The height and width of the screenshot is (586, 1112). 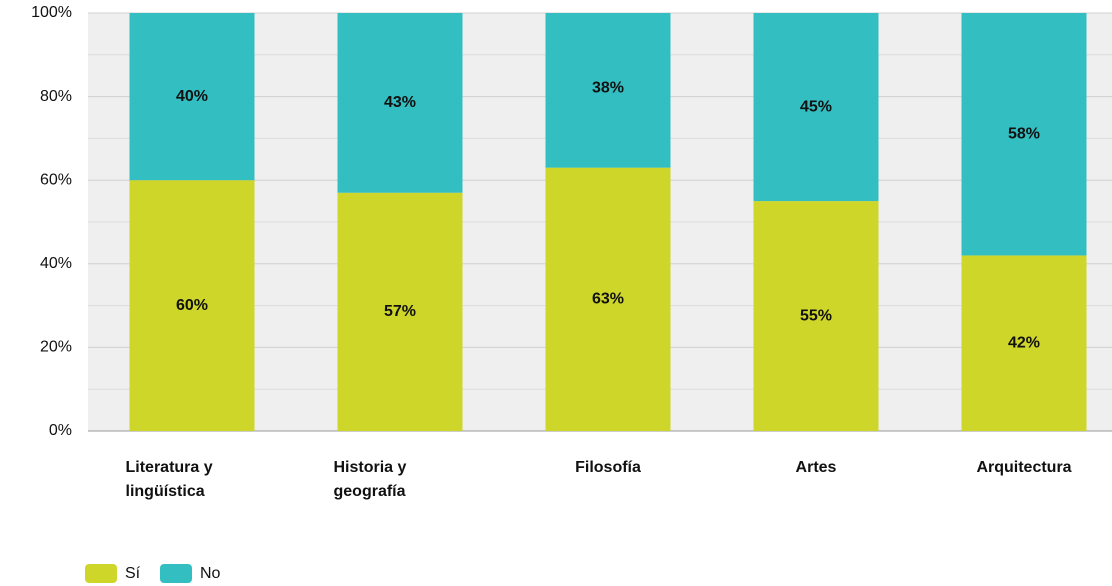 What do you see at coordinates (60, 430) in the screenshot?
I see `y-tick-label: 0%` at bounding box center [60, 430].